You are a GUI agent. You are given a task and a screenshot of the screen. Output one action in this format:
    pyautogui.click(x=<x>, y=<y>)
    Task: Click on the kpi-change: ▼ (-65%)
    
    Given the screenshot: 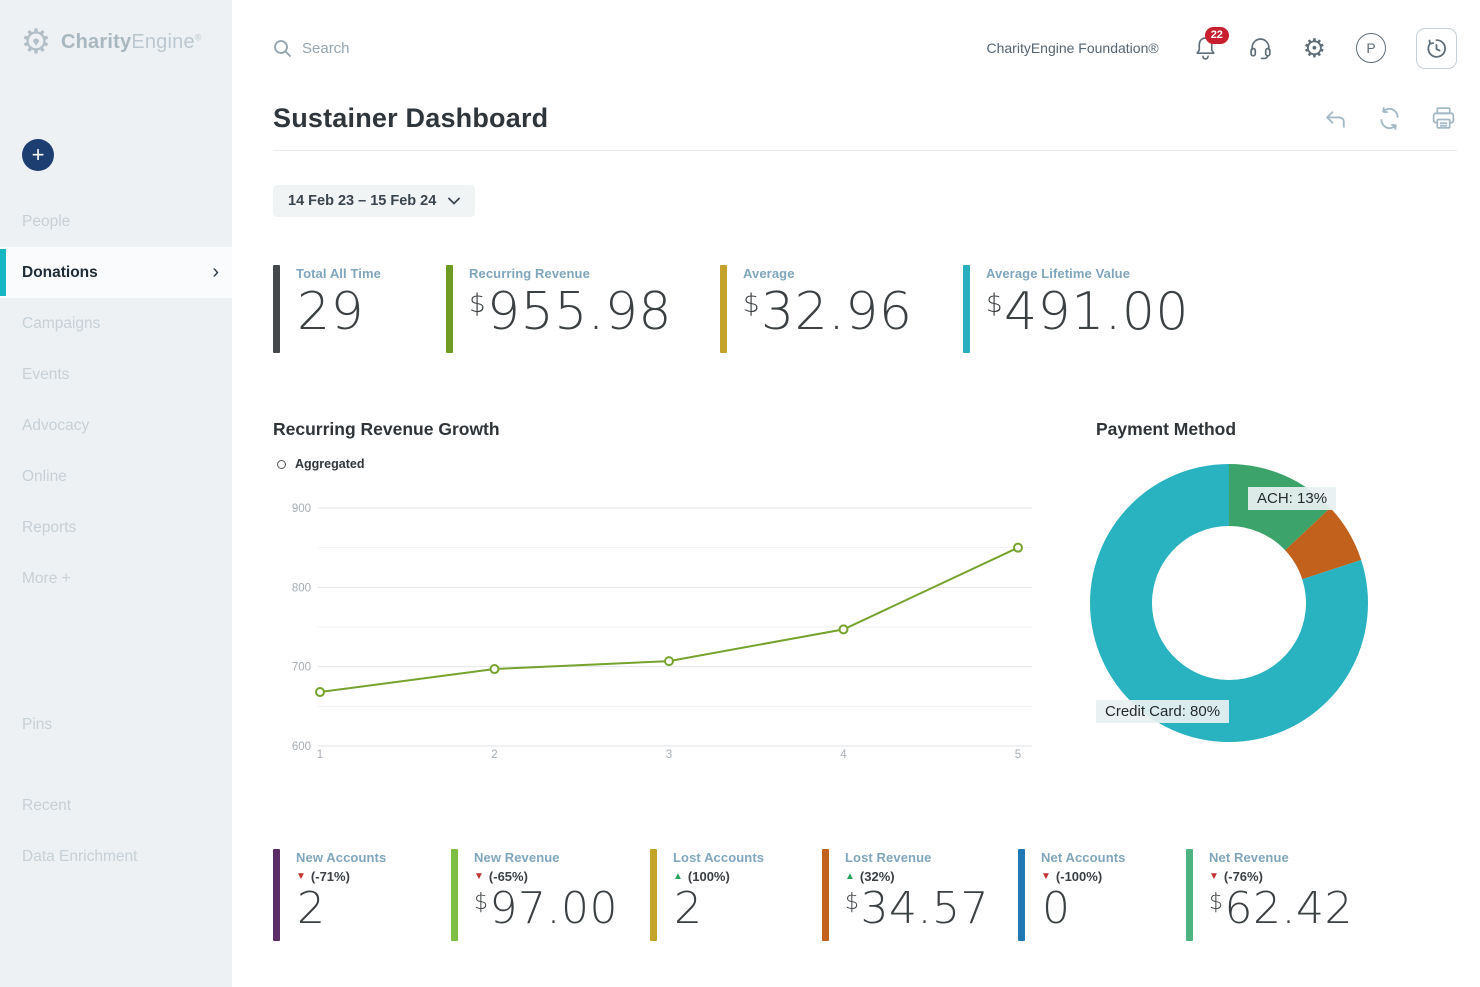 What is the action you would take?
    pyautogui.click(x=501, y=876)
    